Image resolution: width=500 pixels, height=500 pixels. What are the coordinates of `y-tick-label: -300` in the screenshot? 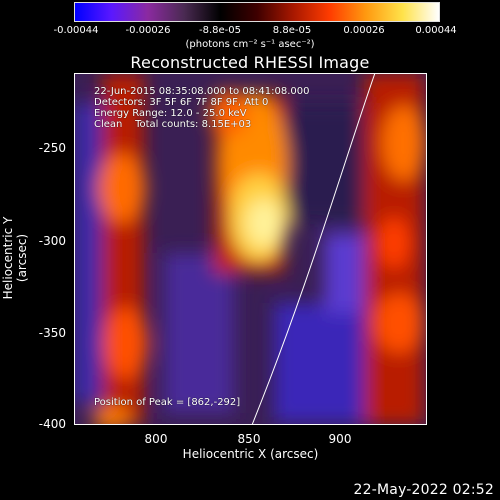 It's located at (52, 241).